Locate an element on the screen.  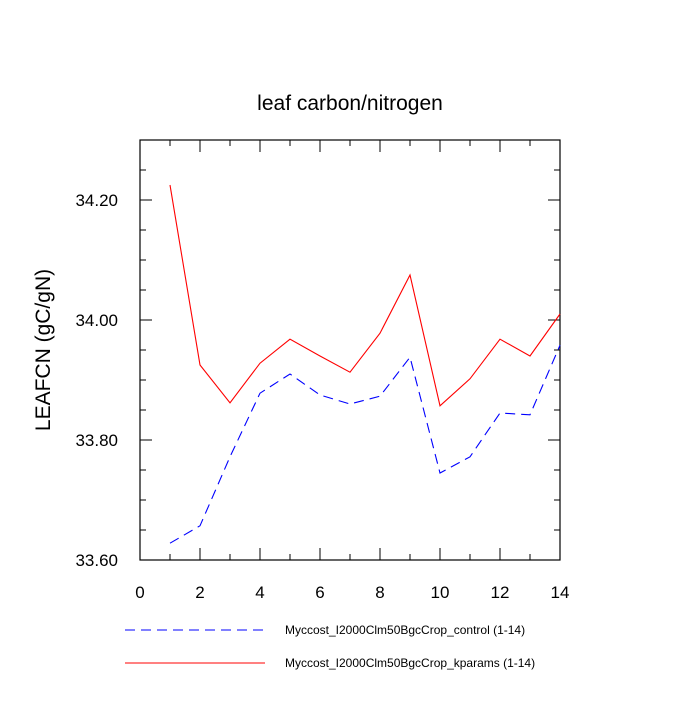
legend-label-2: Myccost_I2000Clm50BgcCrop_kparams (1-14) is located at coordinates (410, 663).